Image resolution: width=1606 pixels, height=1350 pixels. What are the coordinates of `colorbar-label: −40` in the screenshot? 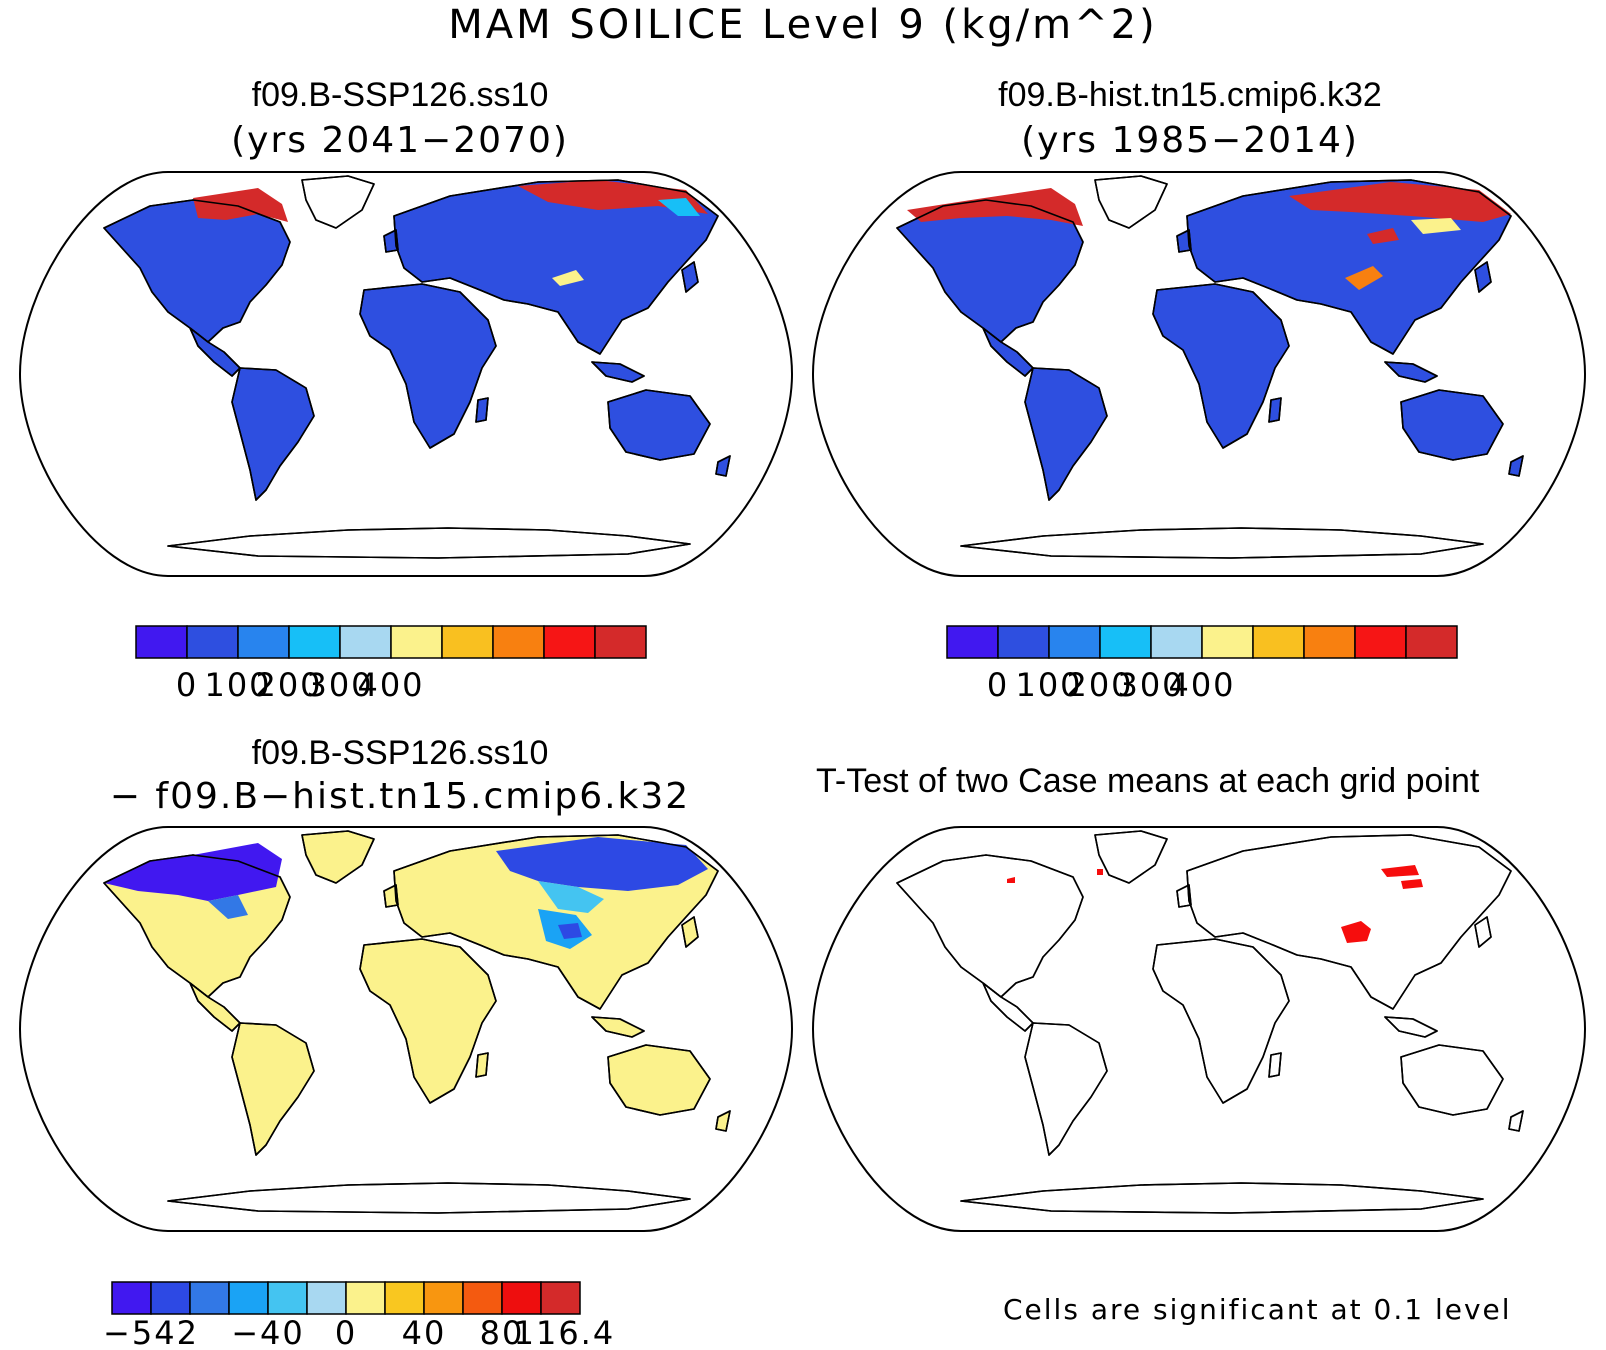 It's located at (268, 1332).